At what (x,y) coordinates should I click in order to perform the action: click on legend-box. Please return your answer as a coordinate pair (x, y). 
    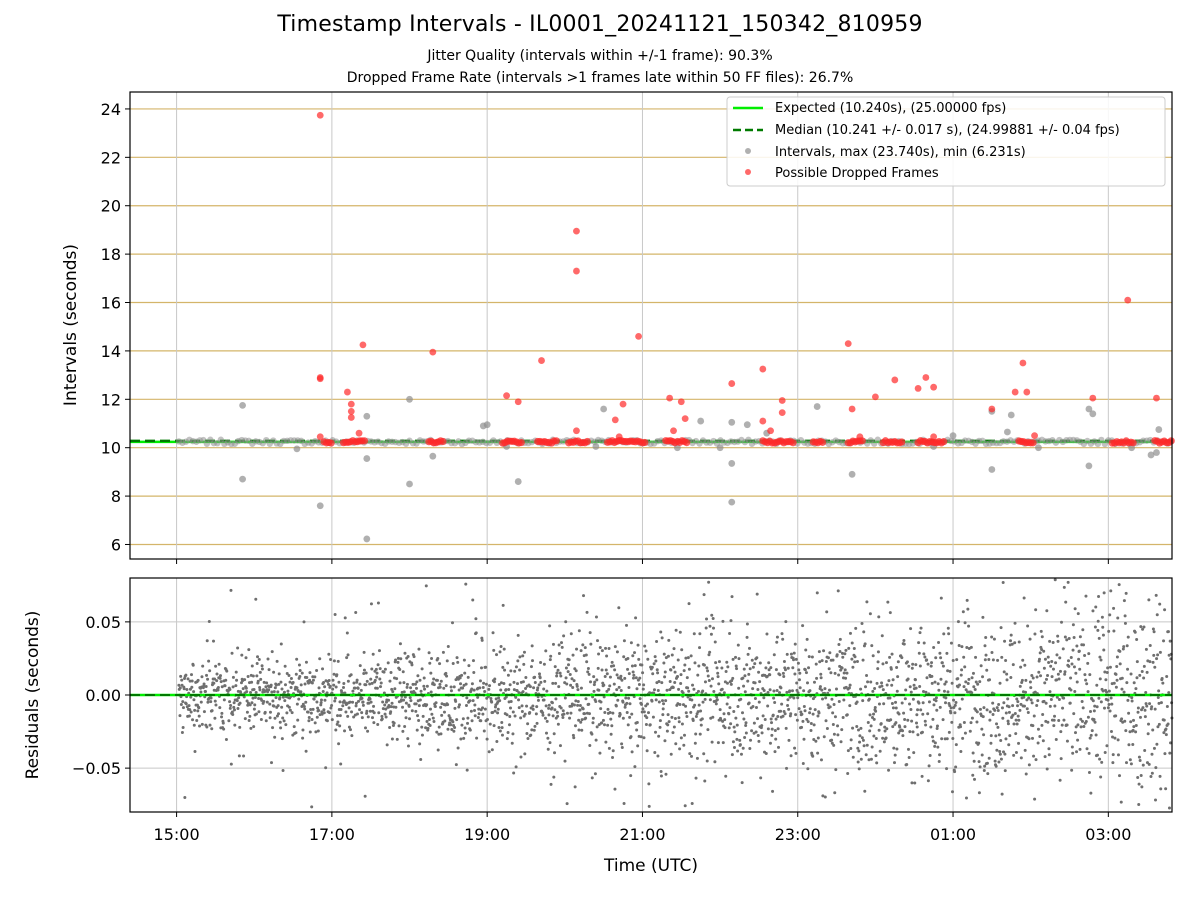
    Looking at the image, I should click on (946, 141).